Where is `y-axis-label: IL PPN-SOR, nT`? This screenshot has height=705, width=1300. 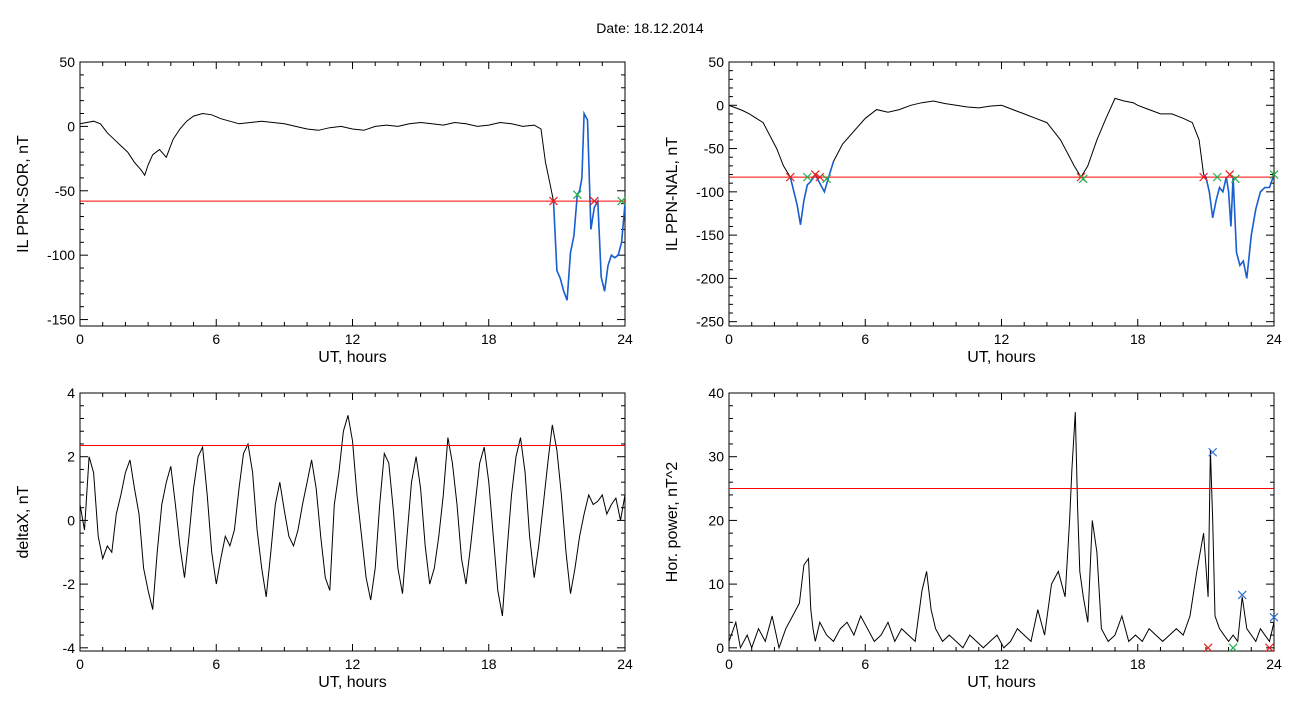
y-axis-label: IL PPN-SOR, nT is located at coordinates (23, 194).